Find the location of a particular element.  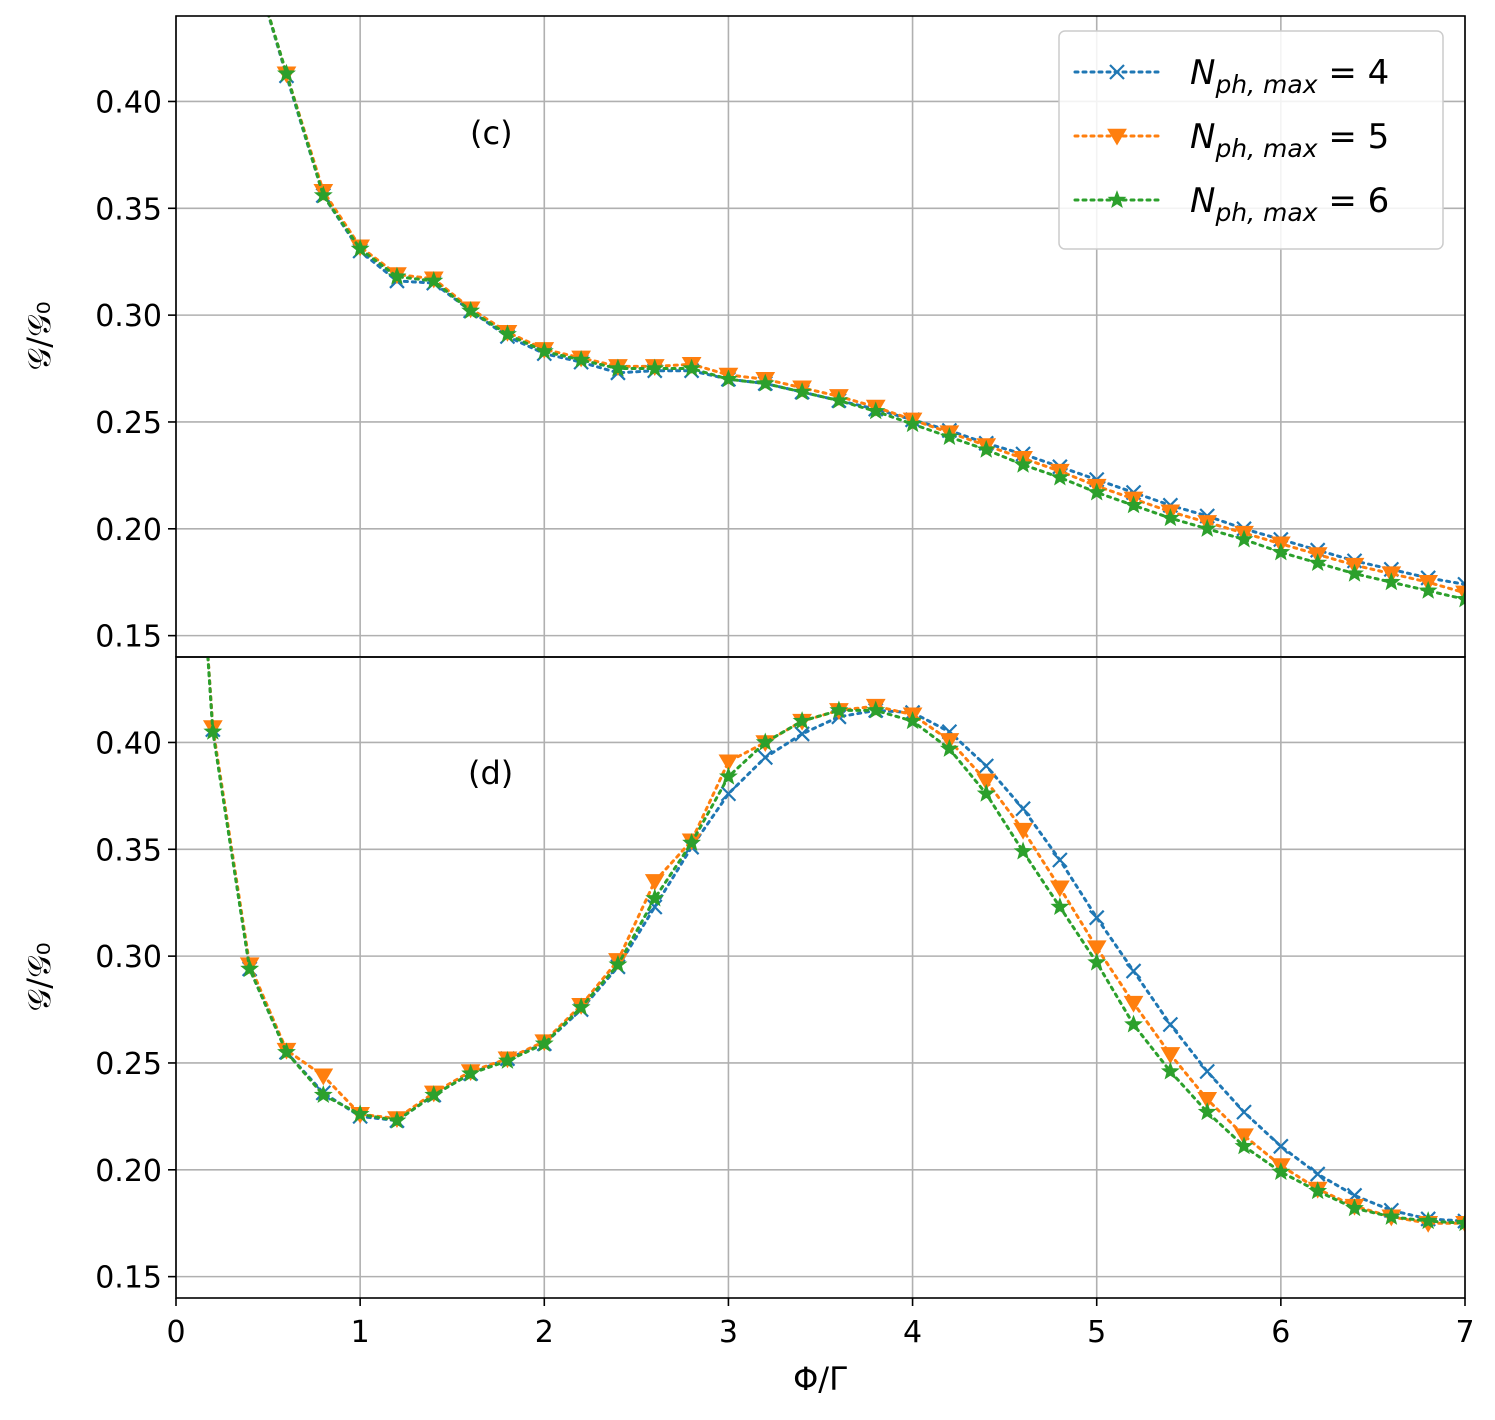

legend-label: Nph, max = 6 is located at coordinates (1289, 204).